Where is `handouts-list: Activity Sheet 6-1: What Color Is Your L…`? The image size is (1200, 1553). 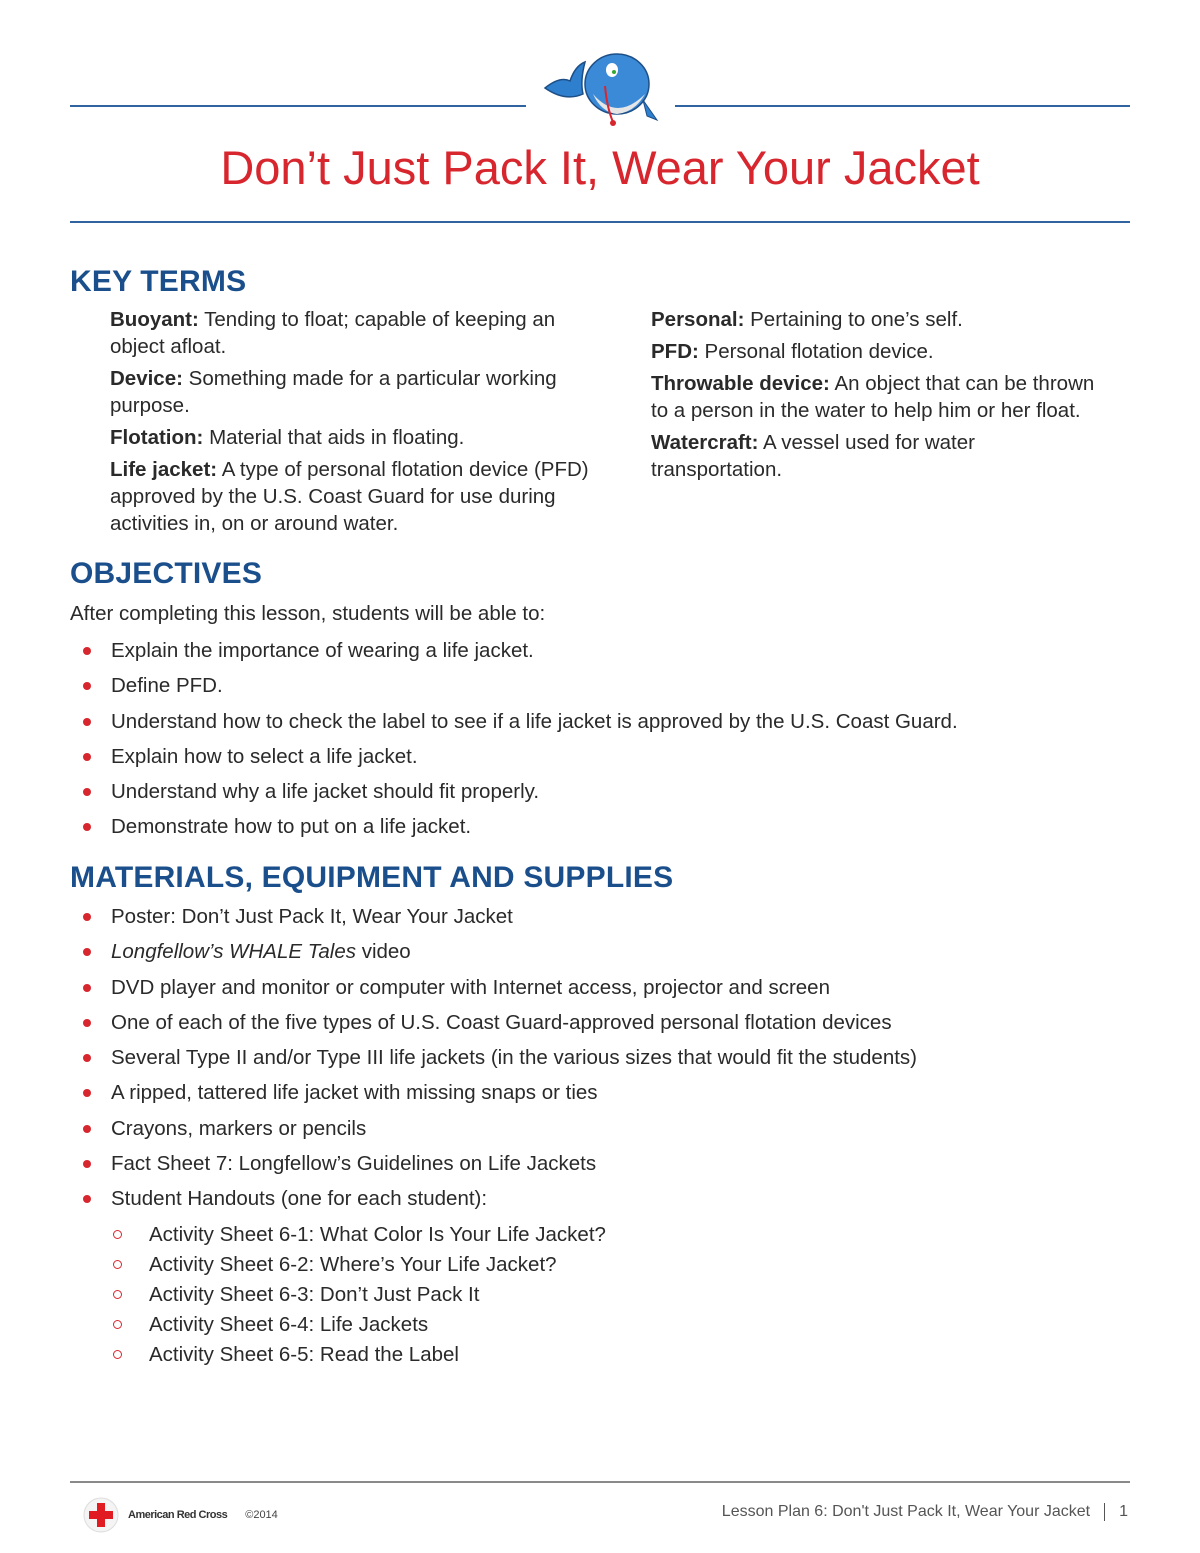
handouts-list: Activity Sheet 6-1: What Color Is Your L… is located at coordinates (358, 1296).